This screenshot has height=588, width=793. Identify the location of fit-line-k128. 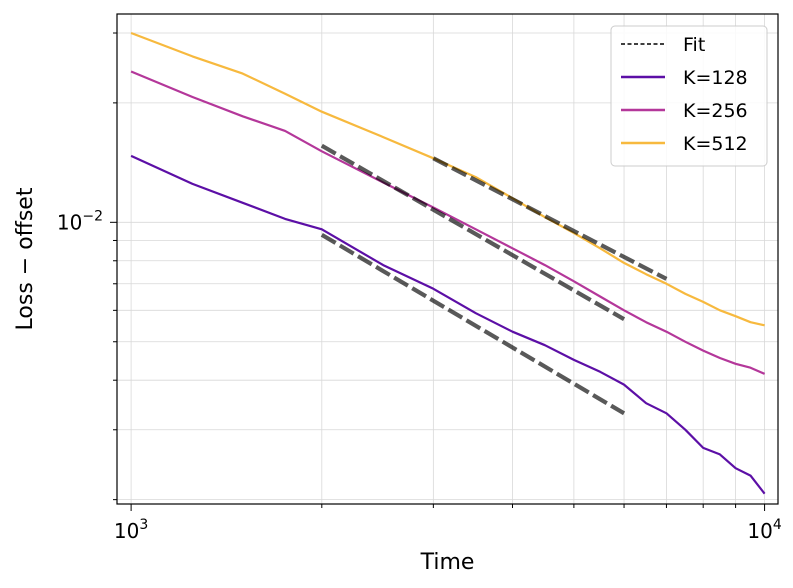
(473, 324).